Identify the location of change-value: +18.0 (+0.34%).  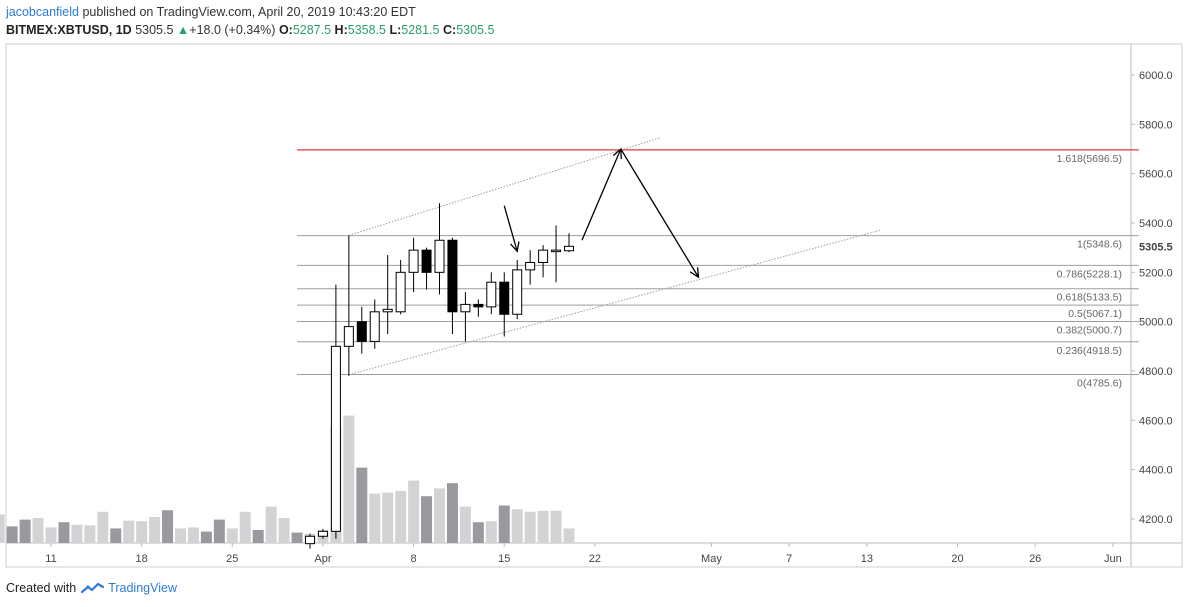
(232, 30).